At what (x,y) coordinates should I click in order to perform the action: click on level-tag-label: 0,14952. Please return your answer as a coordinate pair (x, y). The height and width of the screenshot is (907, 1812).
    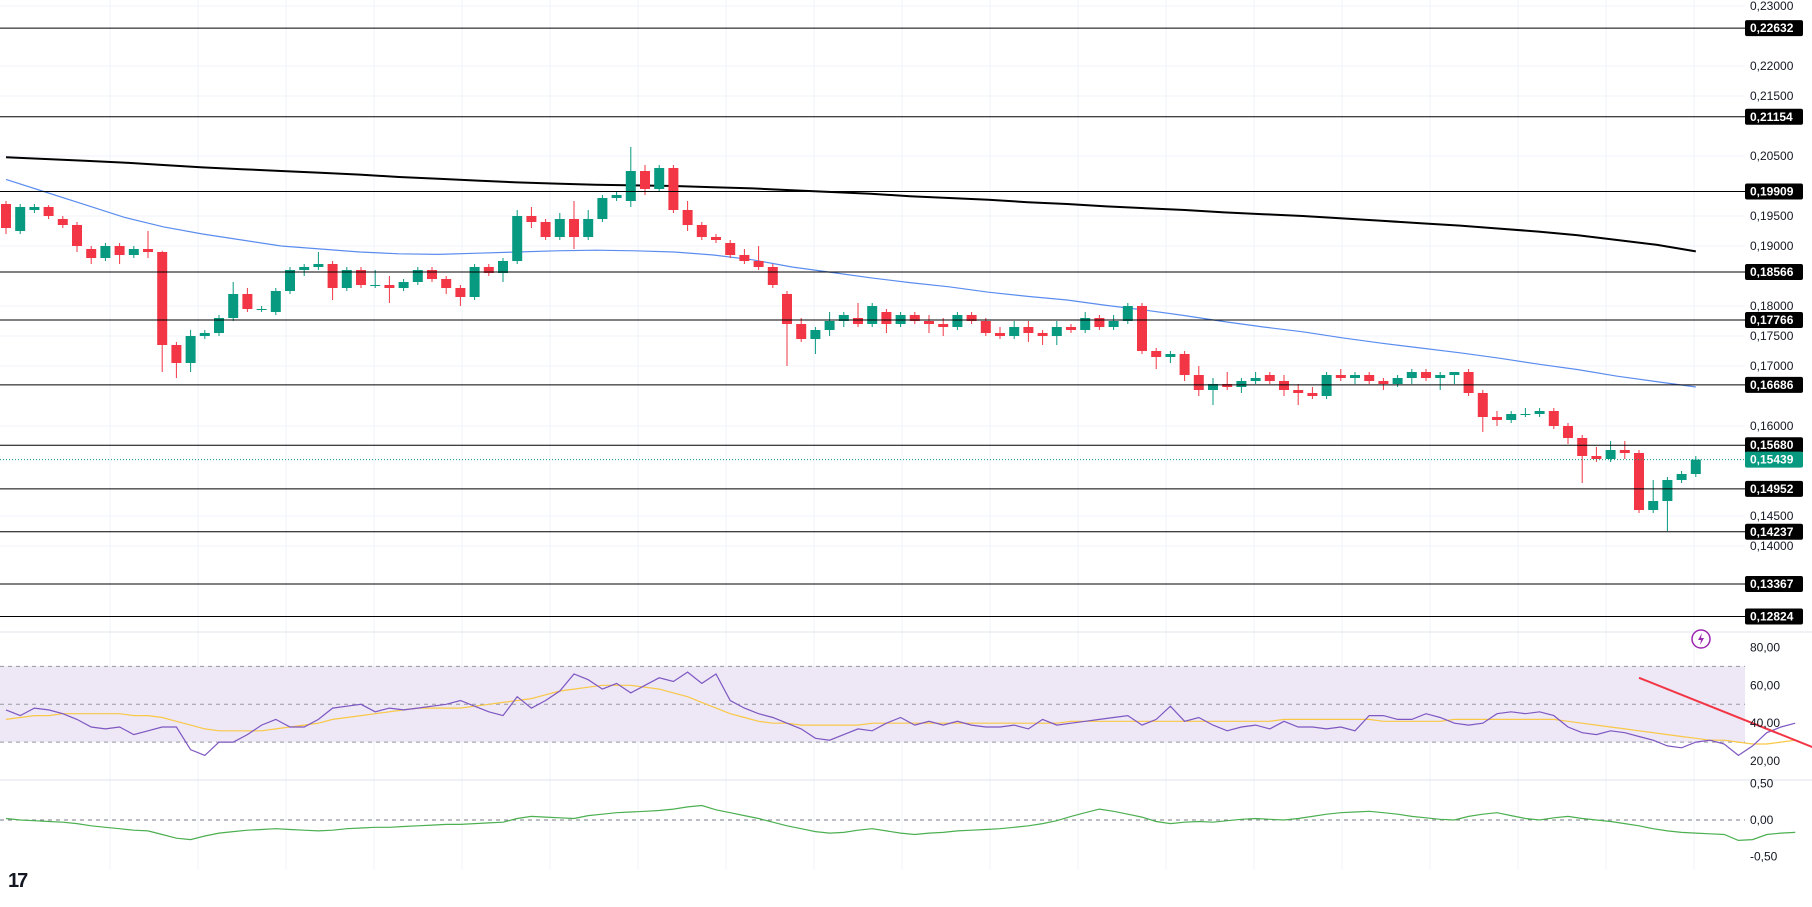
    Looking at the image, I should click on (1772, 489).